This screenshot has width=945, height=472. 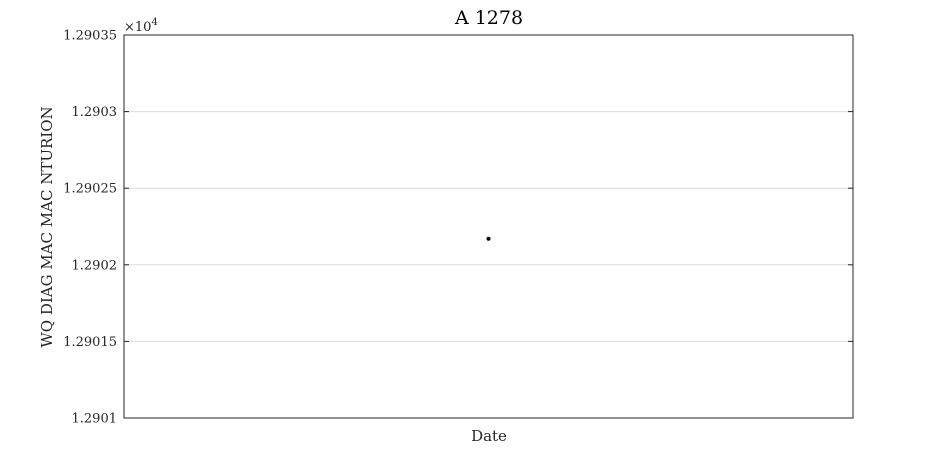 What do you see at coordinates (95, 419) in the screenshot?
I see `y-tick-label: 1.2901` at bounding box center [95, 419].